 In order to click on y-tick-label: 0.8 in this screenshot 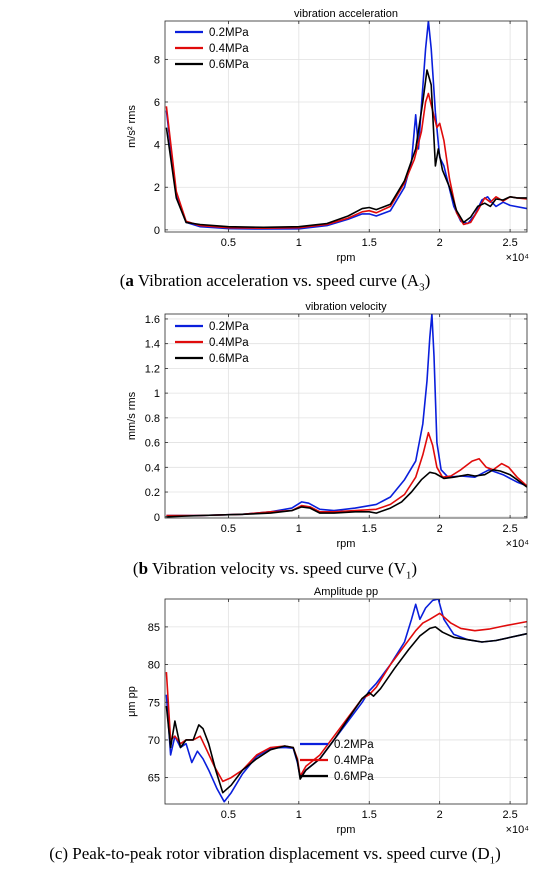, I will do `click(152, 419)`.